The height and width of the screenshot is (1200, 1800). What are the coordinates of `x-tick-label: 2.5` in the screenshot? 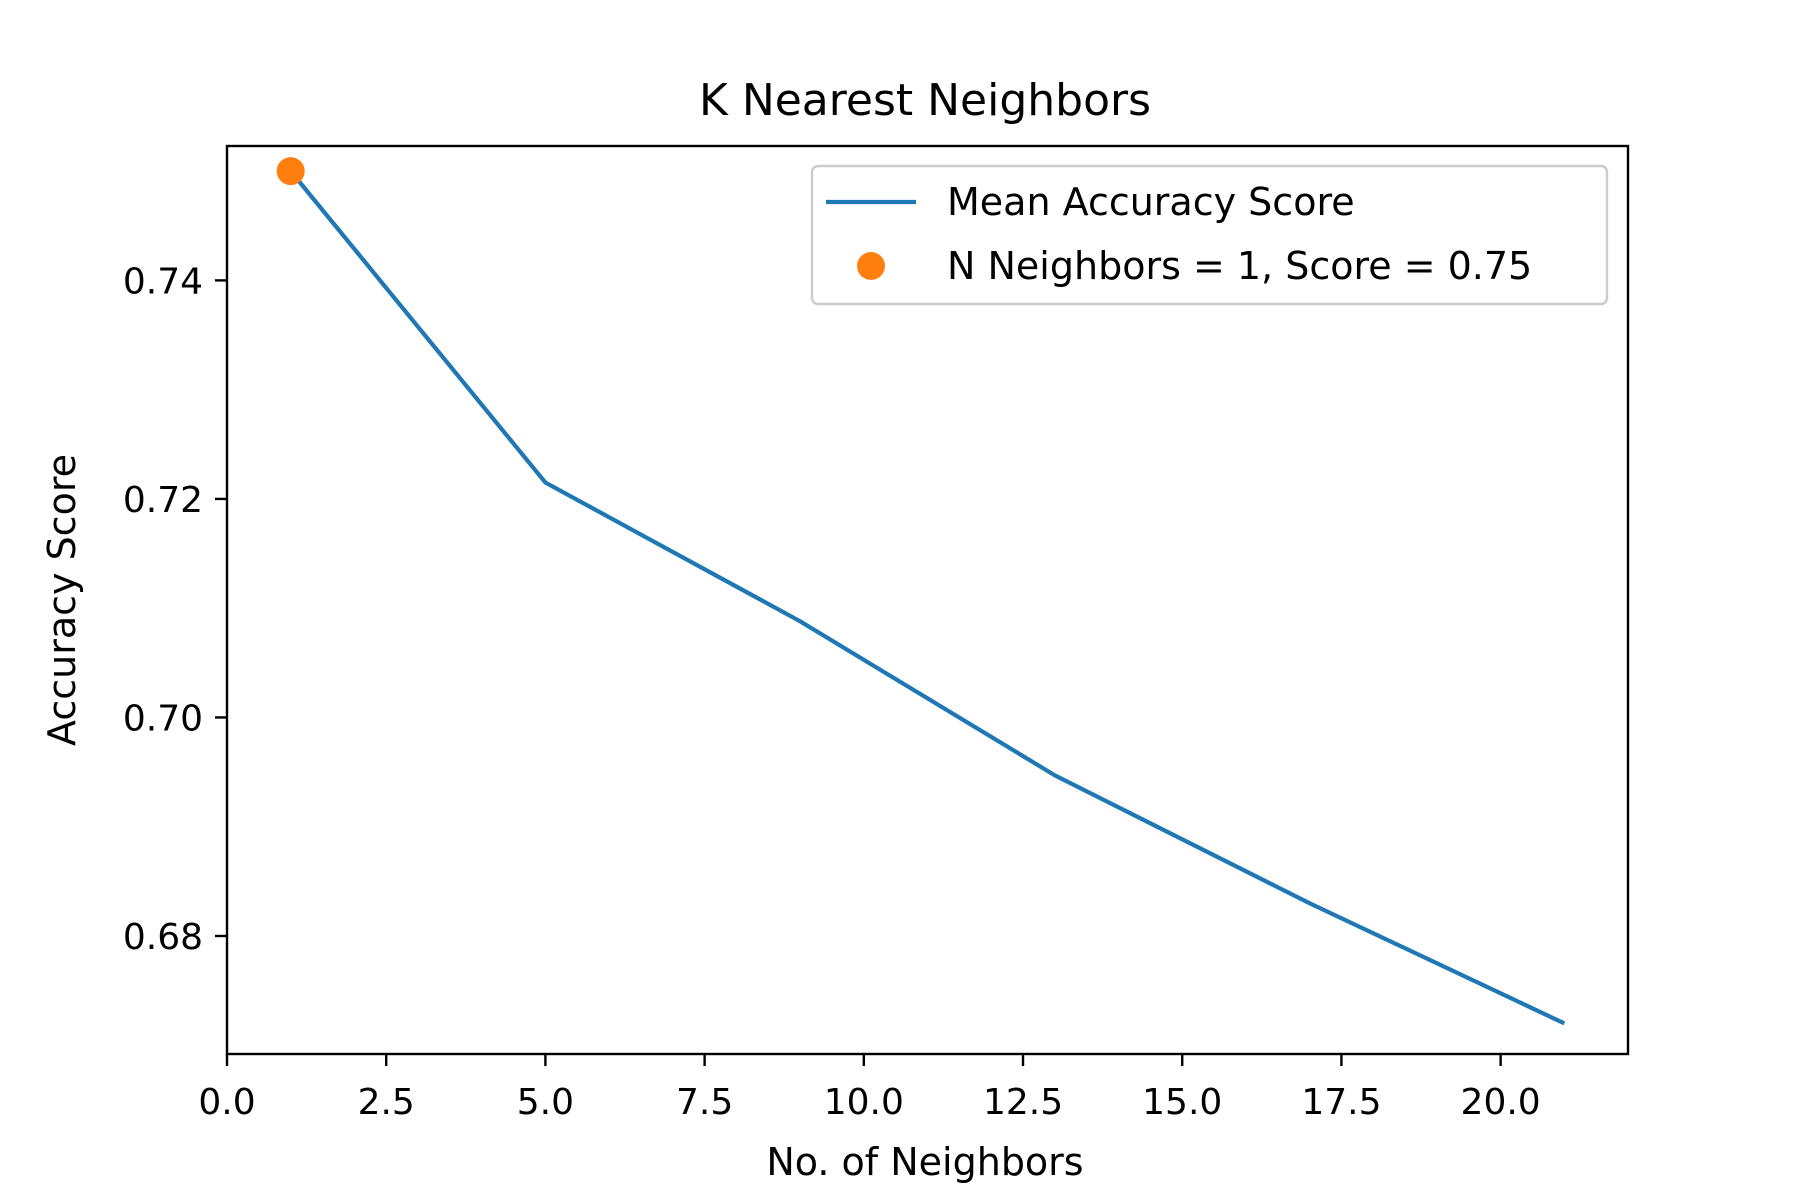 It's located at (386, 1102).